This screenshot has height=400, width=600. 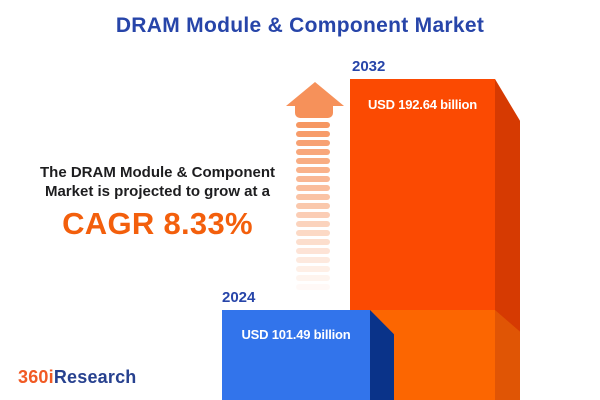 What do you see at coordinates (315, 94) in the screenshot?
I see `growth-arrow-icon` at bounding box center [315, 94].